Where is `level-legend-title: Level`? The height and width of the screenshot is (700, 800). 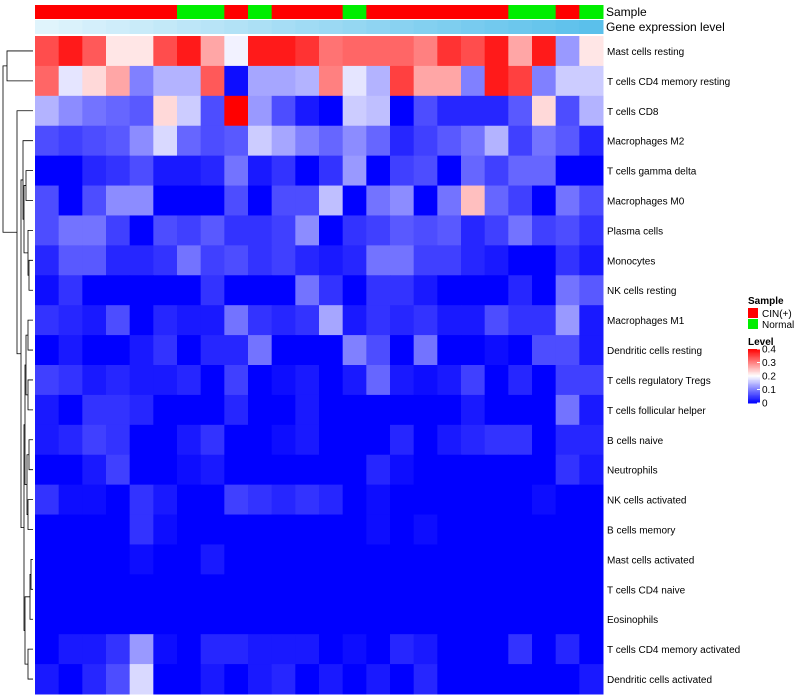
level-legend-title: Level is located at coordinates (761, 342).